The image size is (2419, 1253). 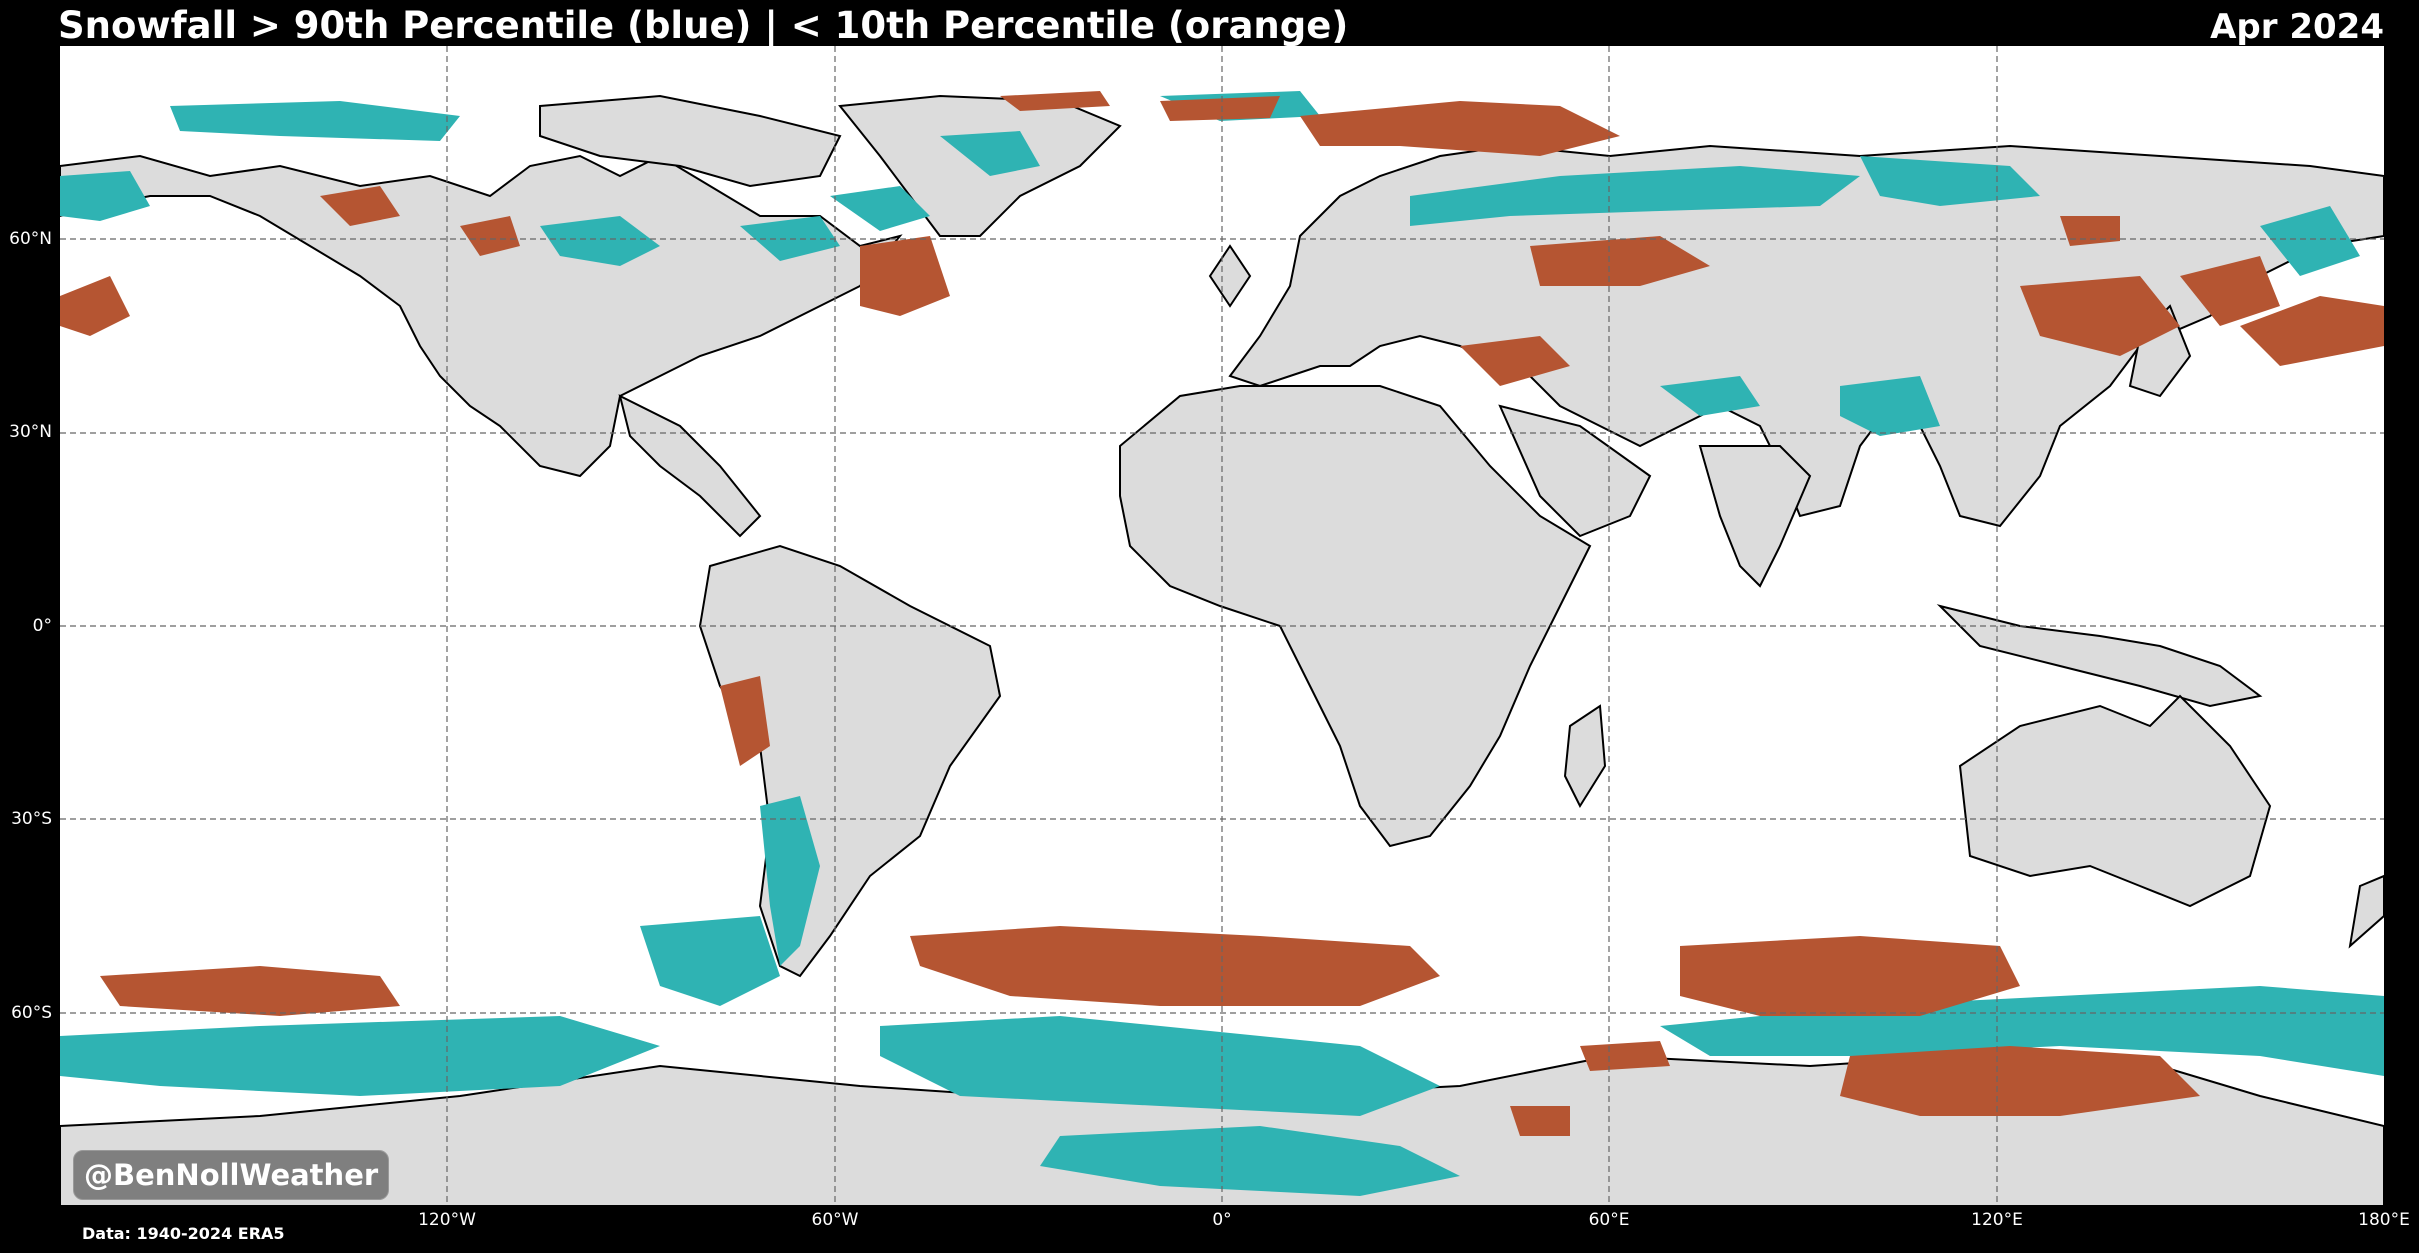 What do you see at coordinates (2115, 801) in the screenshot?
I see `australia` at bounding box center [2115, 801].